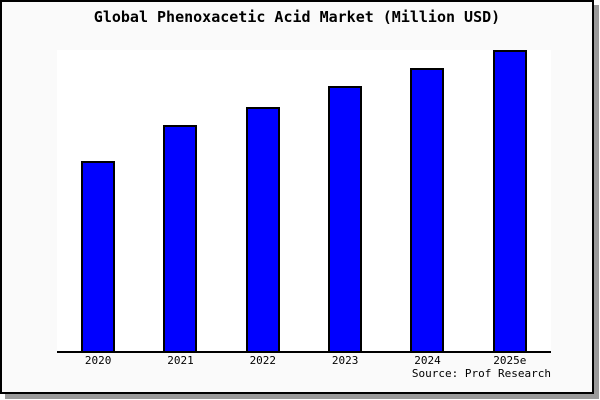  I want to click on x-tick-label: 2024, so click(427, 360).